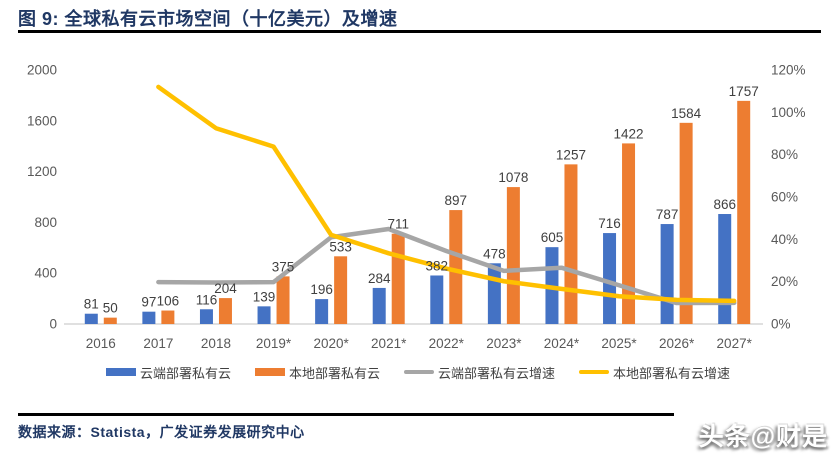  I want to click on bar-value-label: 116, so click(207, 299).